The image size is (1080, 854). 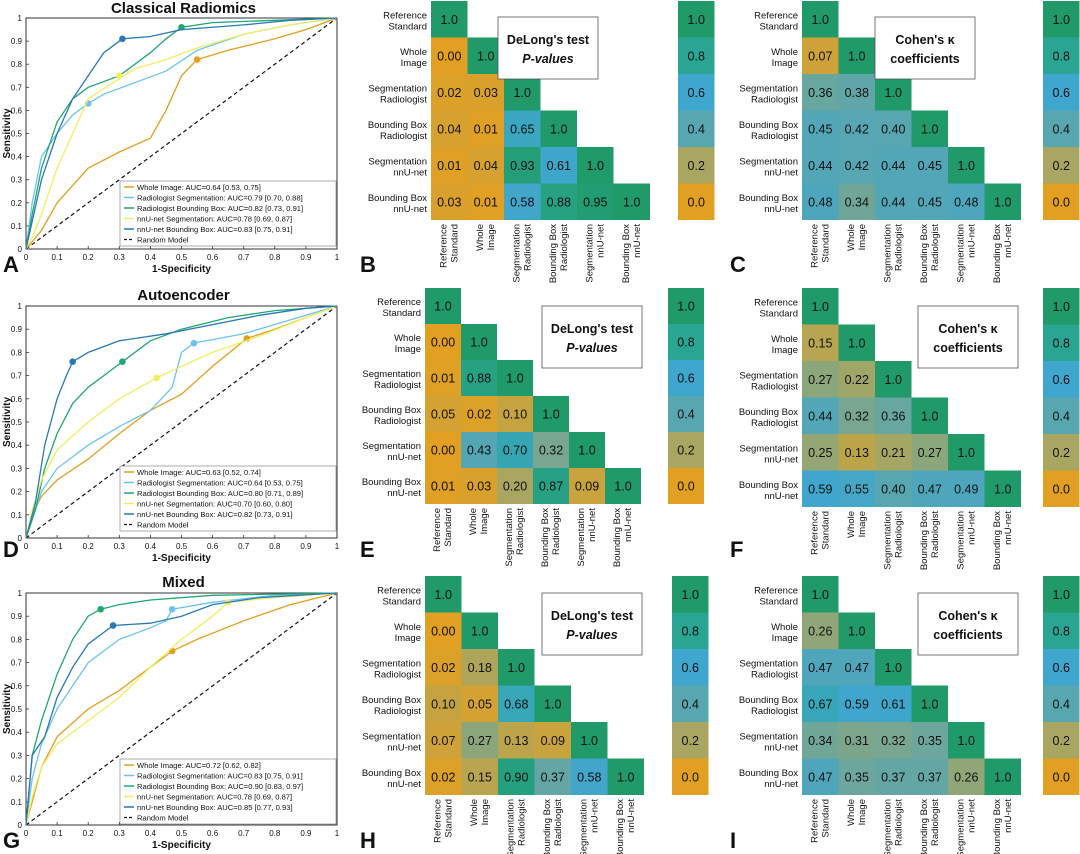 I want to click on y-tick-label: 0.6, so click(x=17, y=110).